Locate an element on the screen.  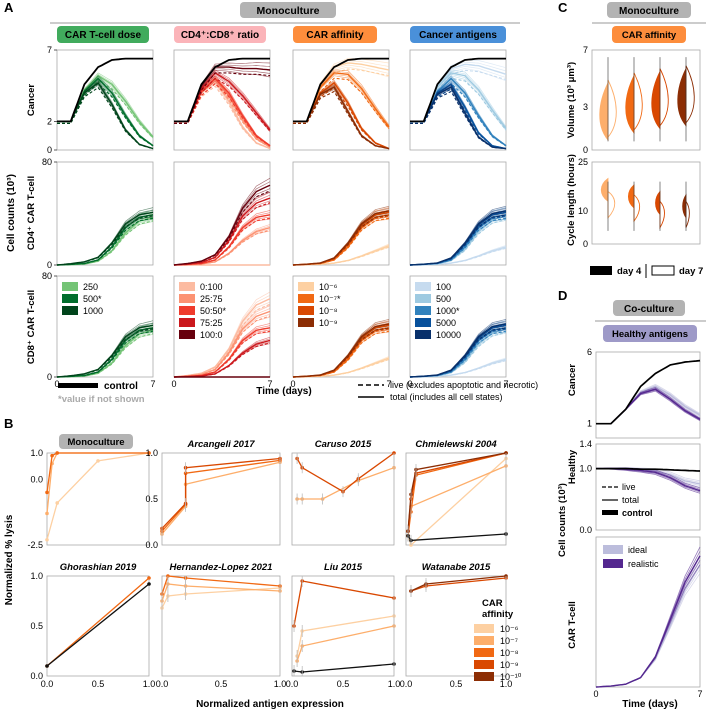
subplot-title: Caruso 2015 is located at coordinates (343, 444).